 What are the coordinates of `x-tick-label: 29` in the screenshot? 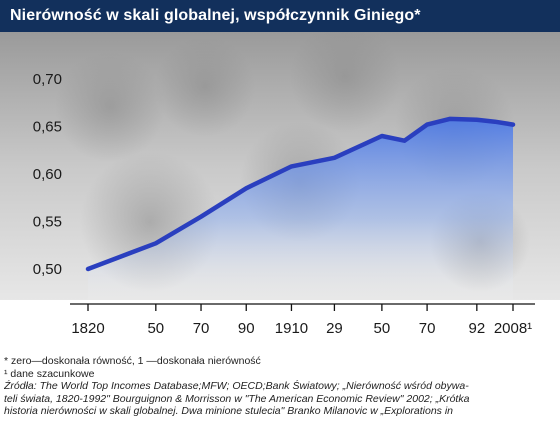 It's located at (334, 328).